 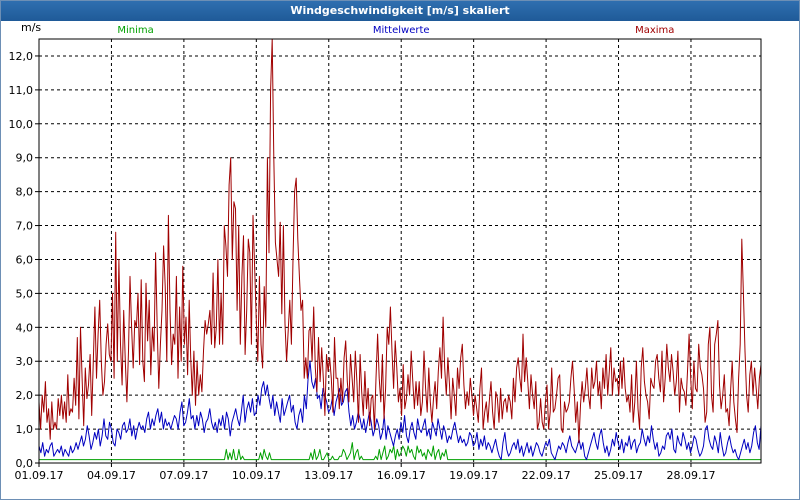 What do you see at coordinates (25, 463) in the screenshot?
I see `y-tick-label: 0,0` at bounding box center [25, 463].